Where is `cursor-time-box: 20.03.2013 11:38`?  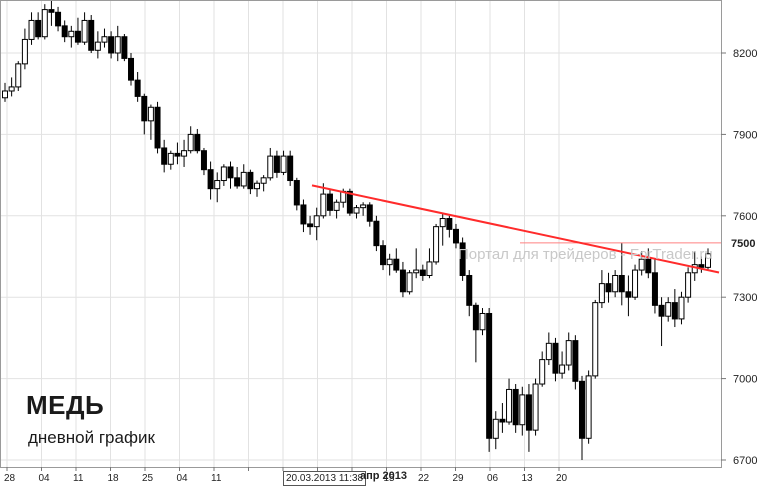 cursor-time-box: 20.03.2013 11:38 is located at coordinates (325, 478).